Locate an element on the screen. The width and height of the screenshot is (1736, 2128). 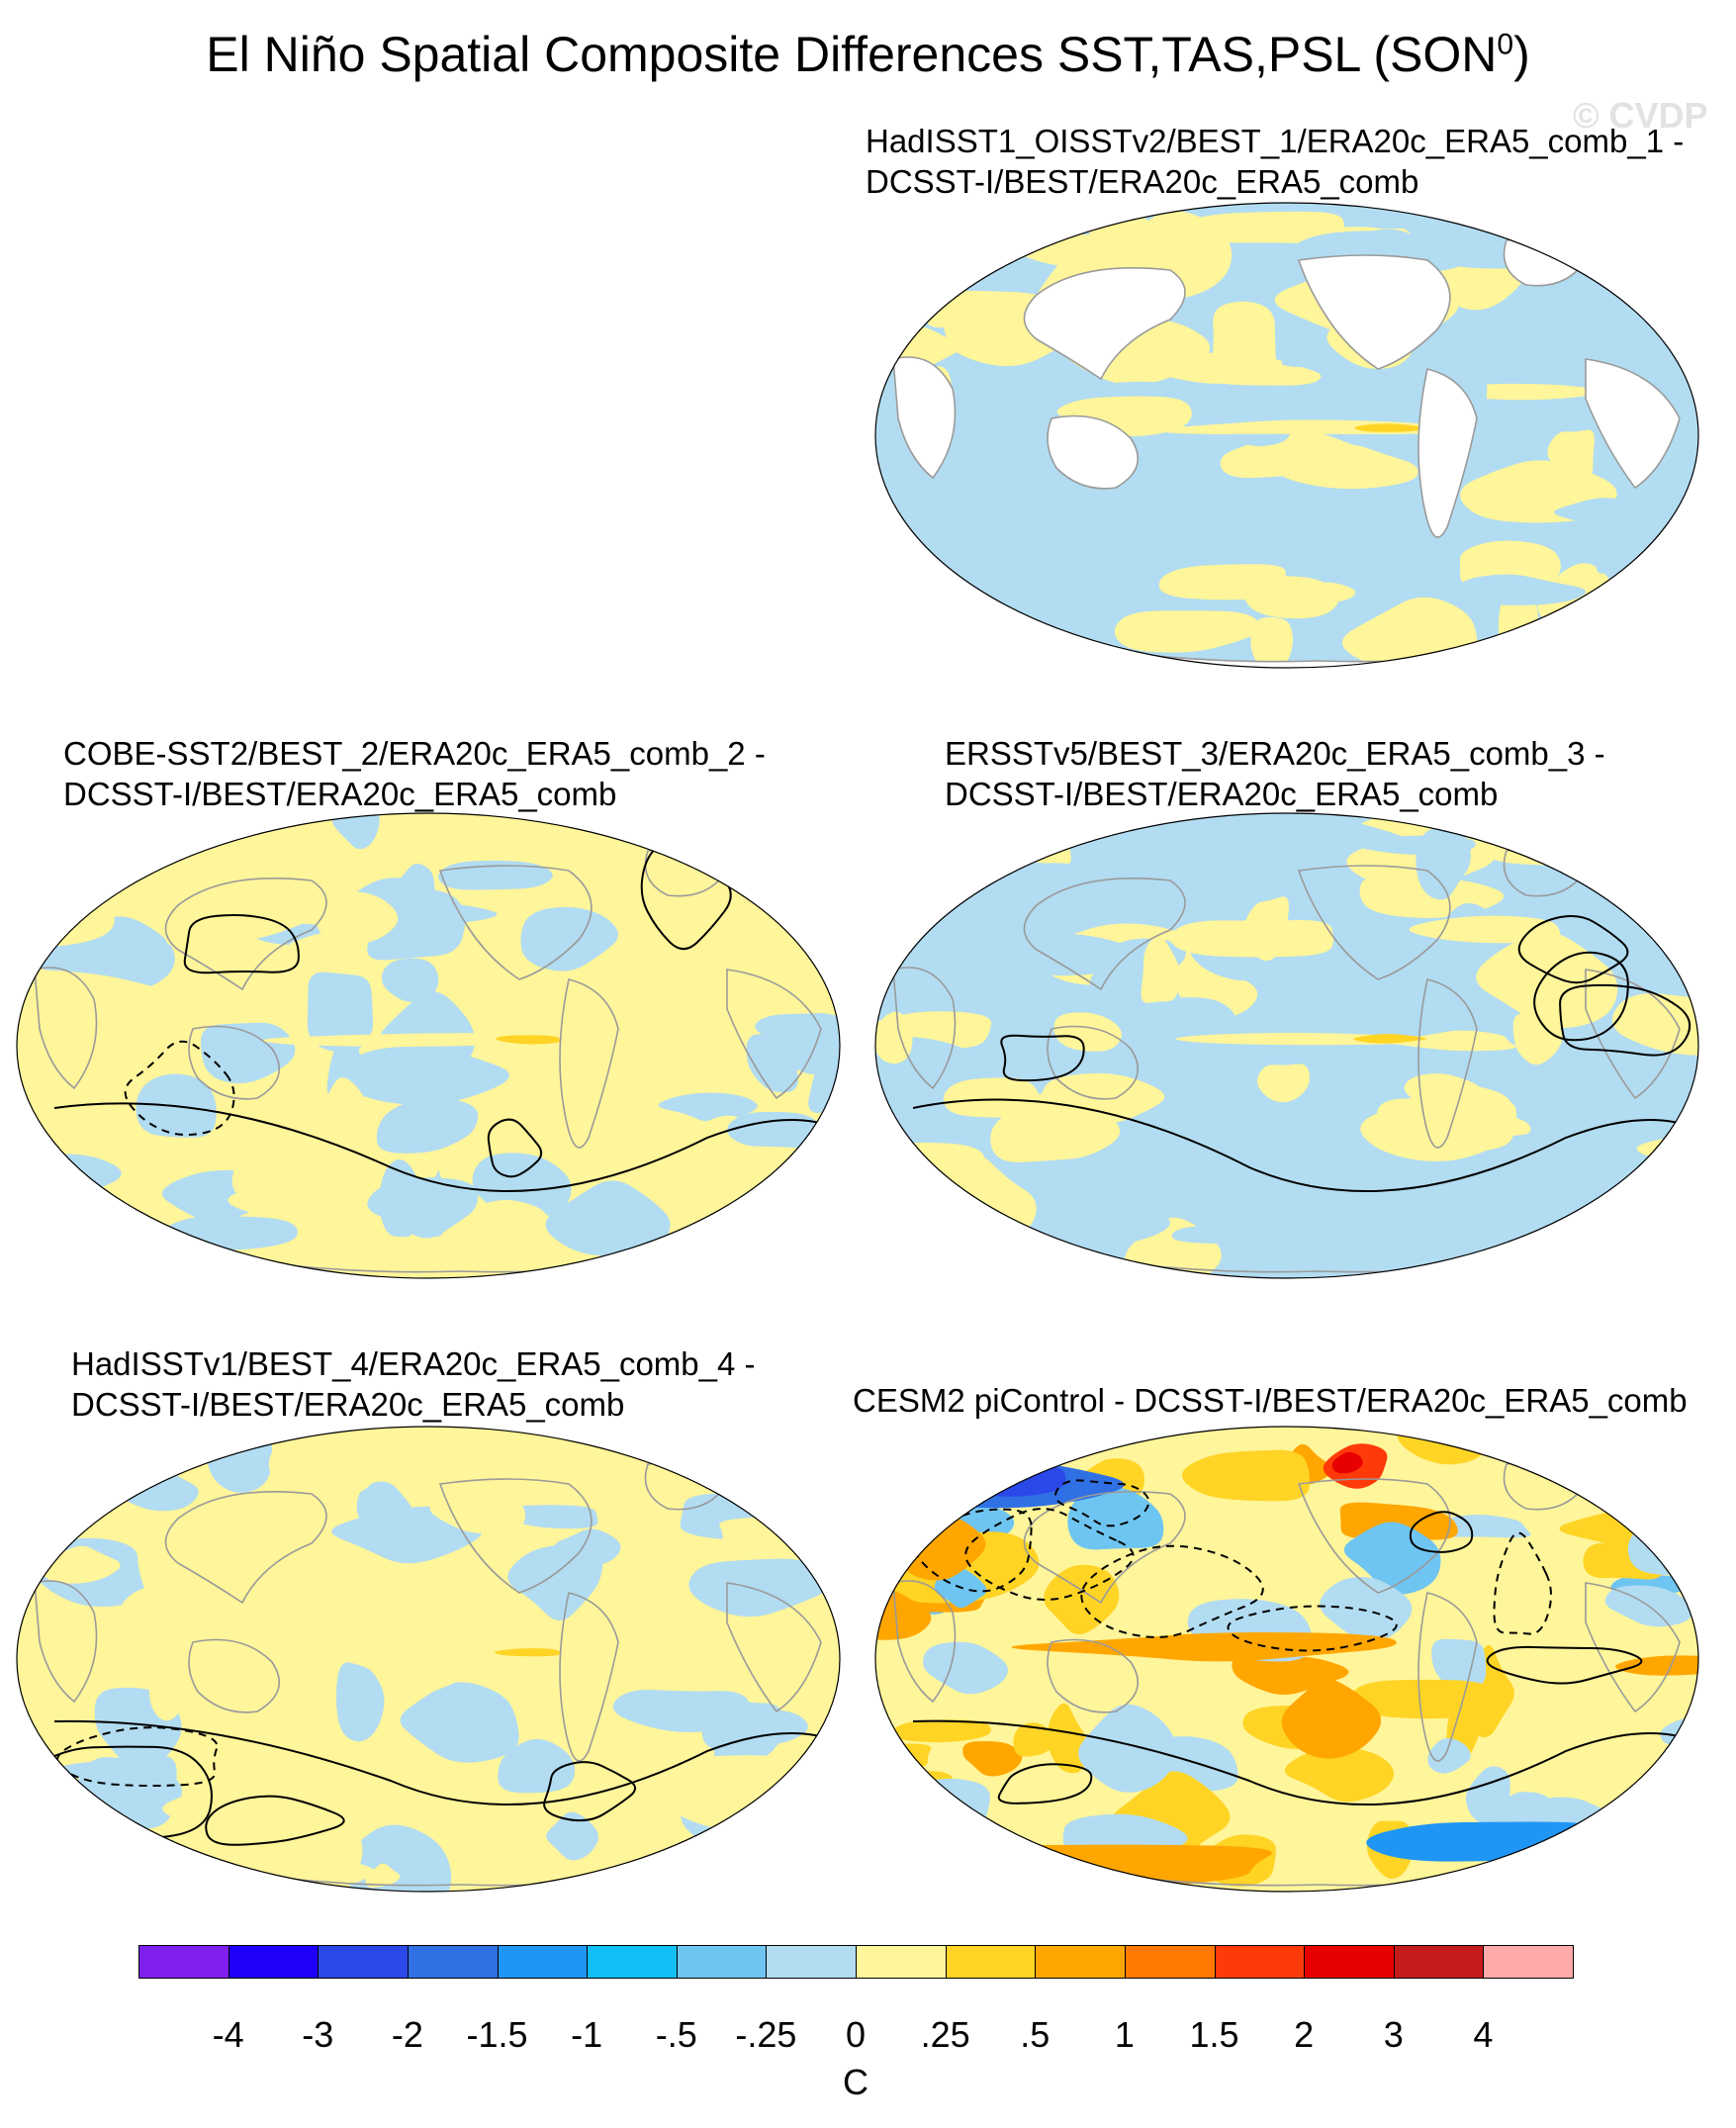
panel-4-map is located at coordinates (428, 1659).